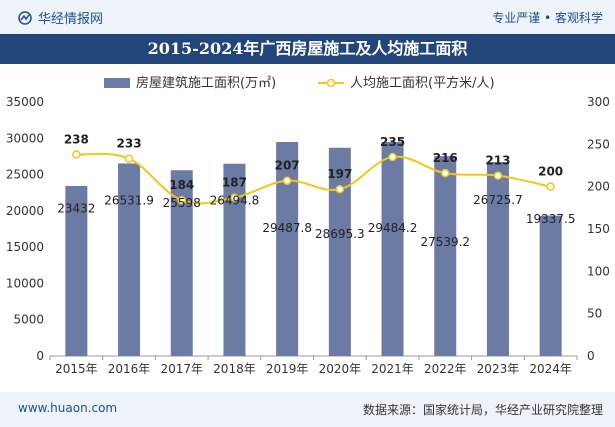 This screenshot has height=427, width=615. What do you see at coordinates (40, 356) in the screenshot?
I see `y-left-tick-label: 0` at bounding box center [40, 356].